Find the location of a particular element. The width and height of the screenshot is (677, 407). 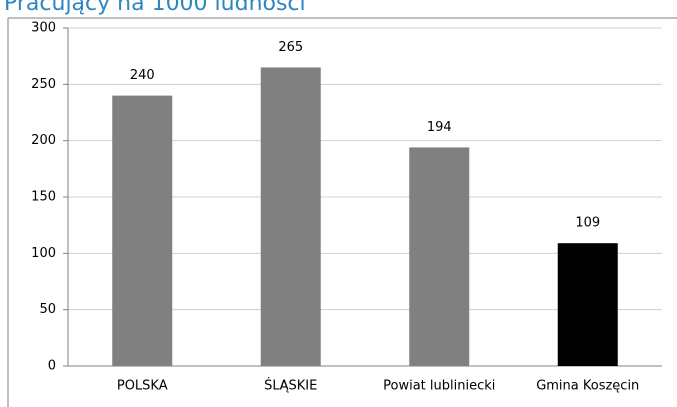

y-tick-label: 150 is located at coordinates (43, 197).